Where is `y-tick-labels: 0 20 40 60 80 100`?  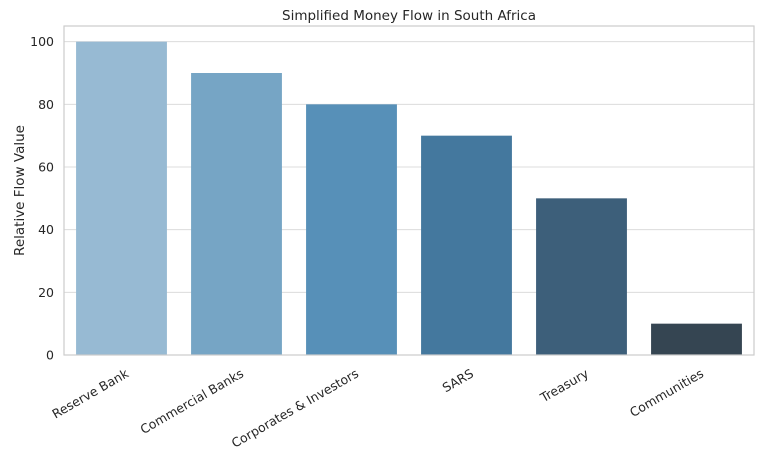
y-tick-labels: 0 20 40 60 80 100 is located at coordinates (42, 198).